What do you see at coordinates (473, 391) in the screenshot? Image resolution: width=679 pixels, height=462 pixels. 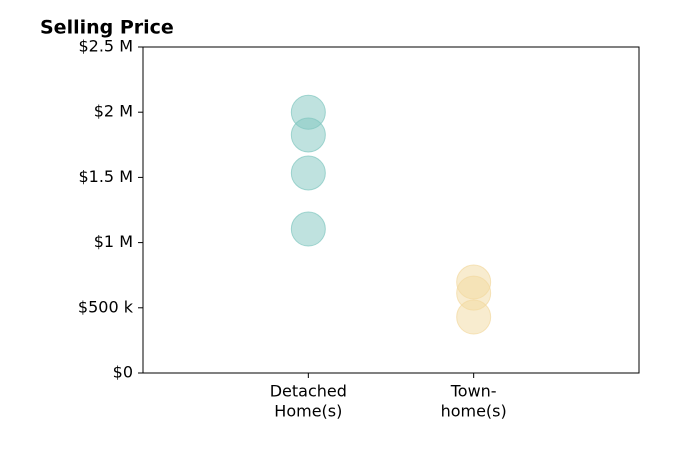 I see `x-tick-label: Town-` at bounding box center [473, 391].